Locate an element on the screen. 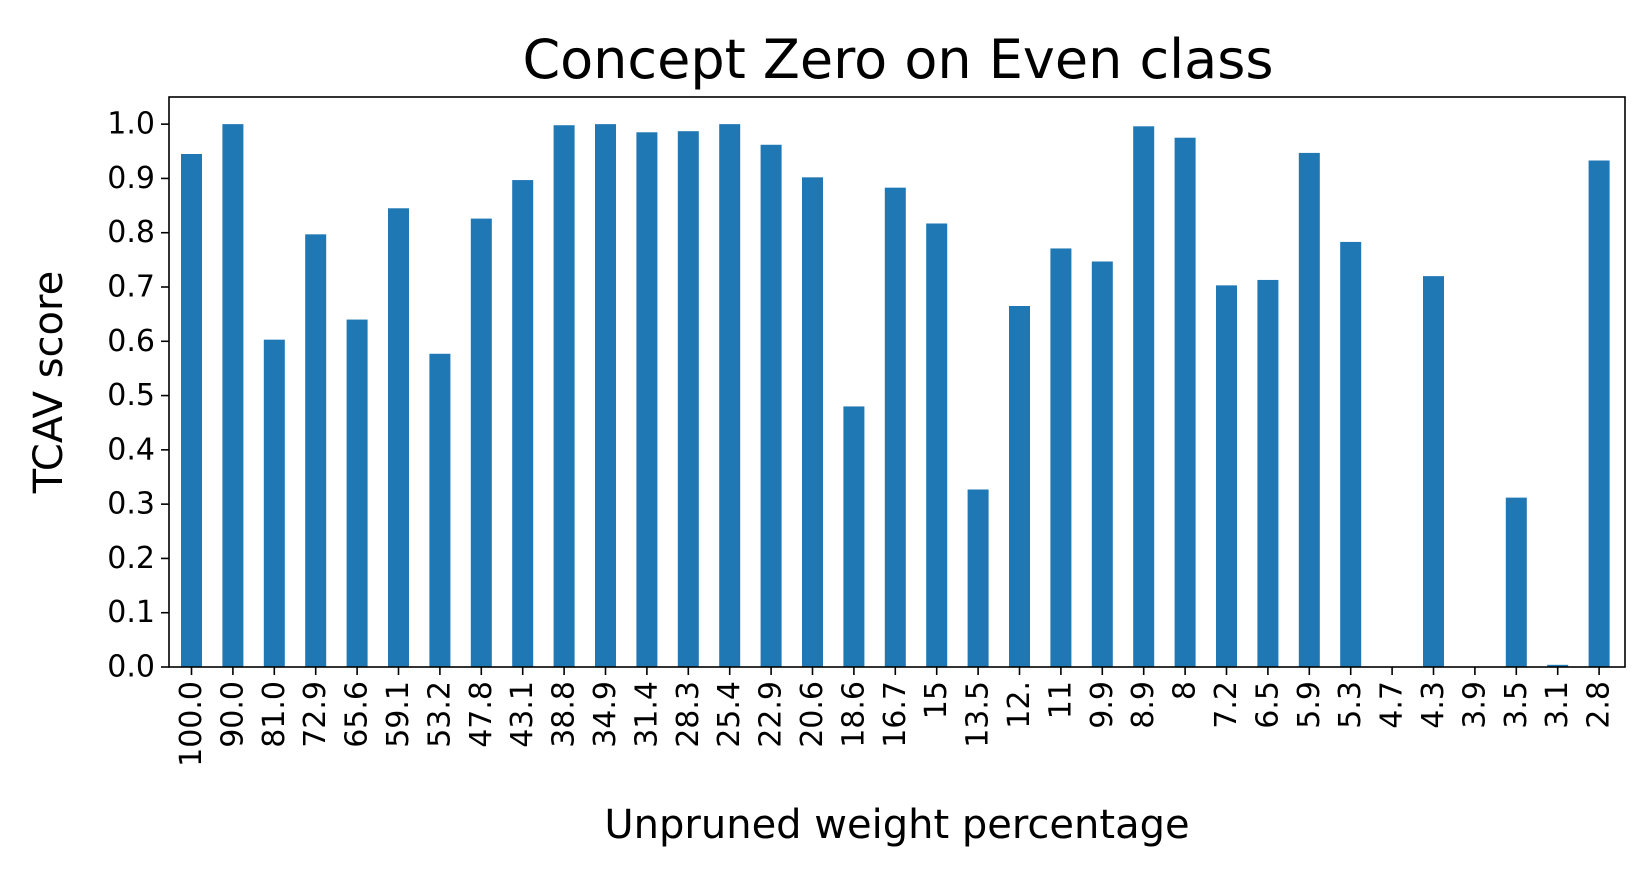  bar-59.1 is located at coordinates (398, 438).